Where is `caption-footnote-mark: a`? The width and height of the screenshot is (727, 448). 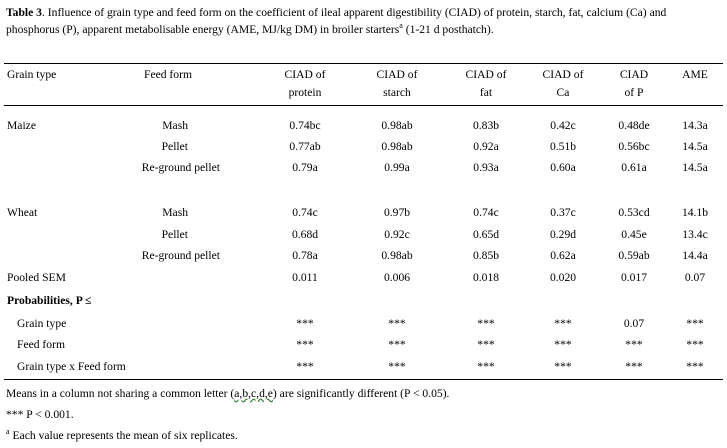
caption-footnote-mark: a is located at coordinates (401, 26).